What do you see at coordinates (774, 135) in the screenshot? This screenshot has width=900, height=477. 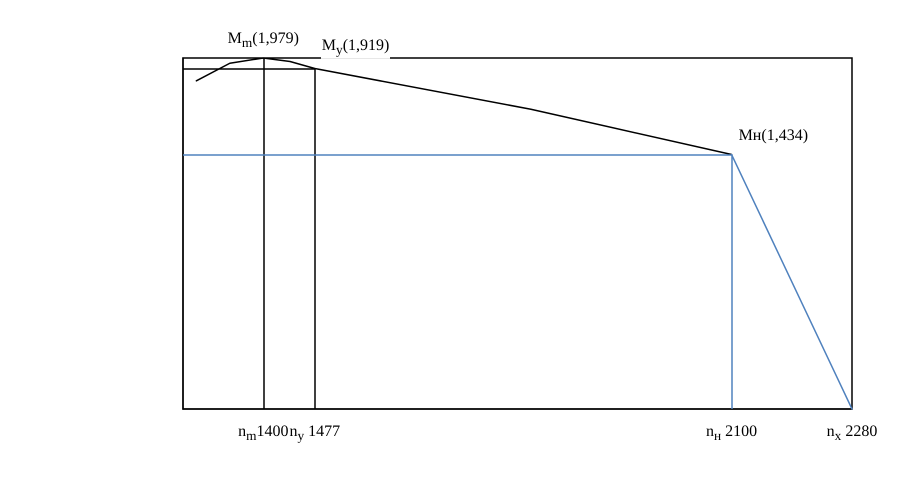 I see `annotation: Mн(1,434)` at bounding box center [774, 135].